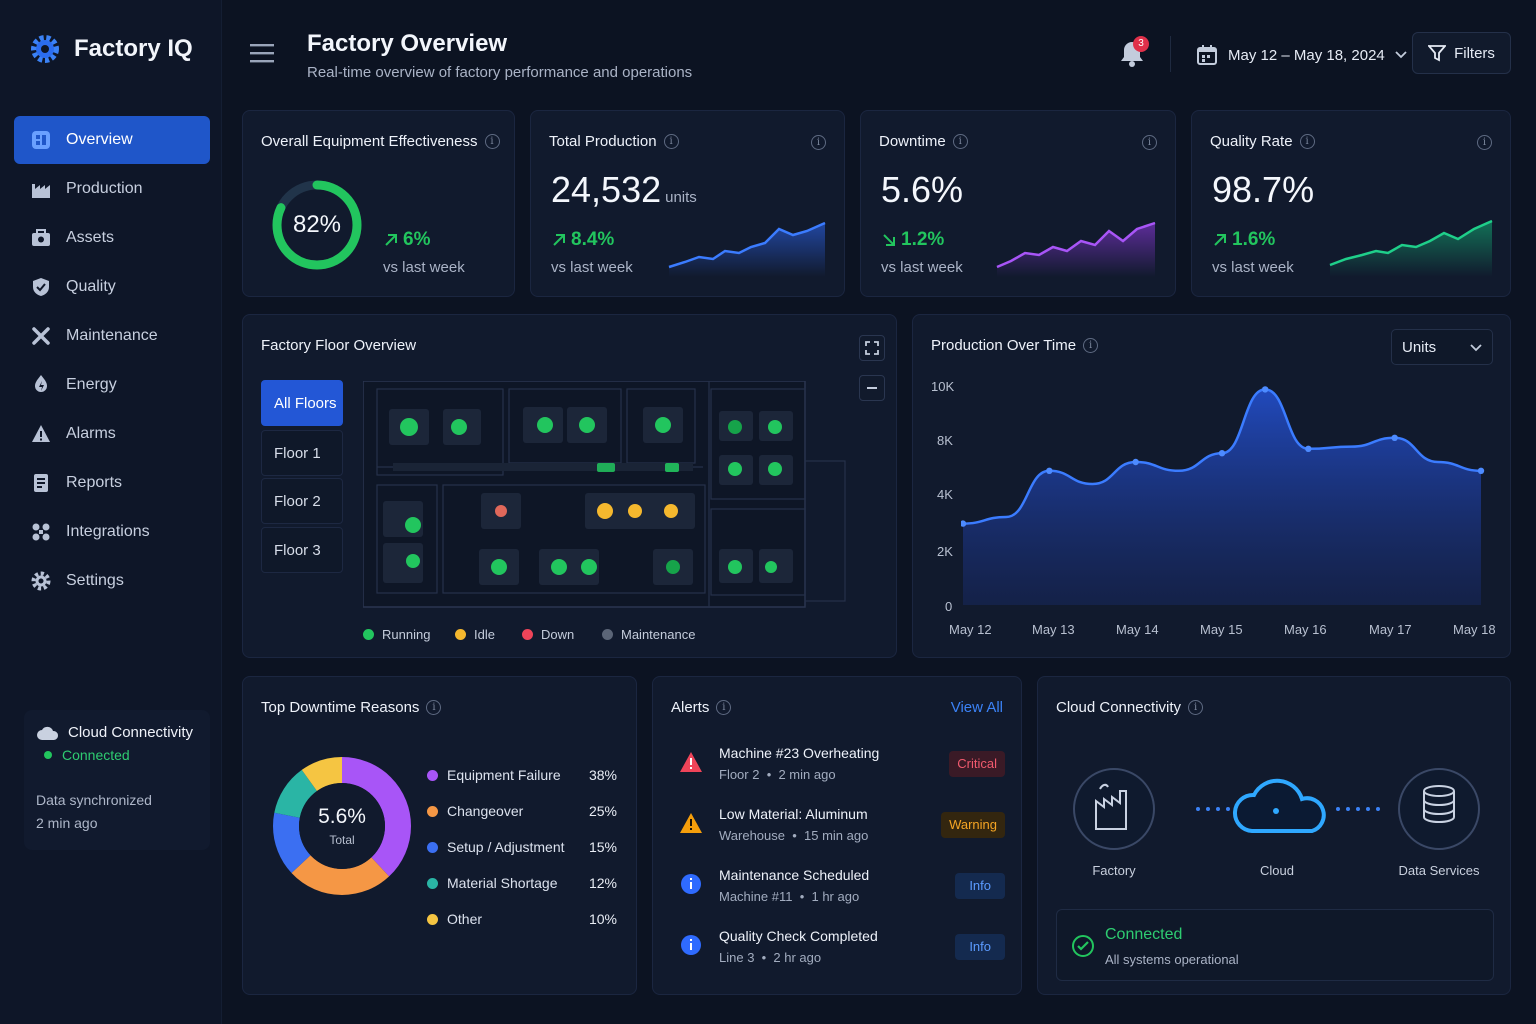 This screenshot has height=1024, width=1536. I want to click on nav-item-settings: Settings, so click(112, 581).